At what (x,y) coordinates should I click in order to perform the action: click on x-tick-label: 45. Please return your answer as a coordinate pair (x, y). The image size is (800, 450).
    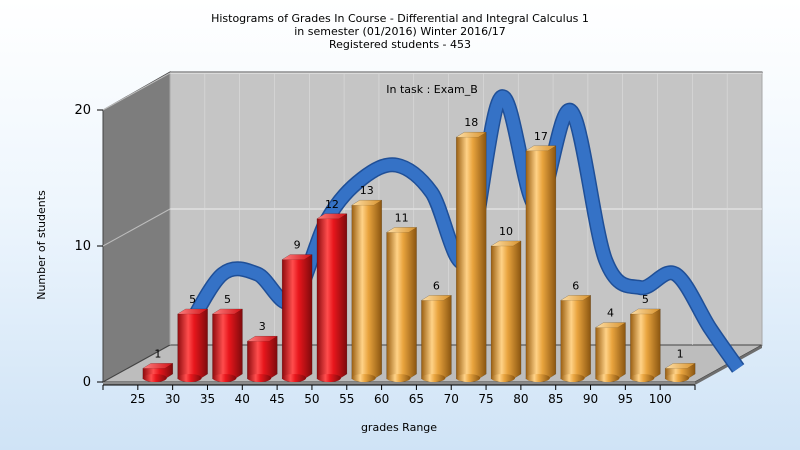
    Looking at the image, I should click on (276, 399).